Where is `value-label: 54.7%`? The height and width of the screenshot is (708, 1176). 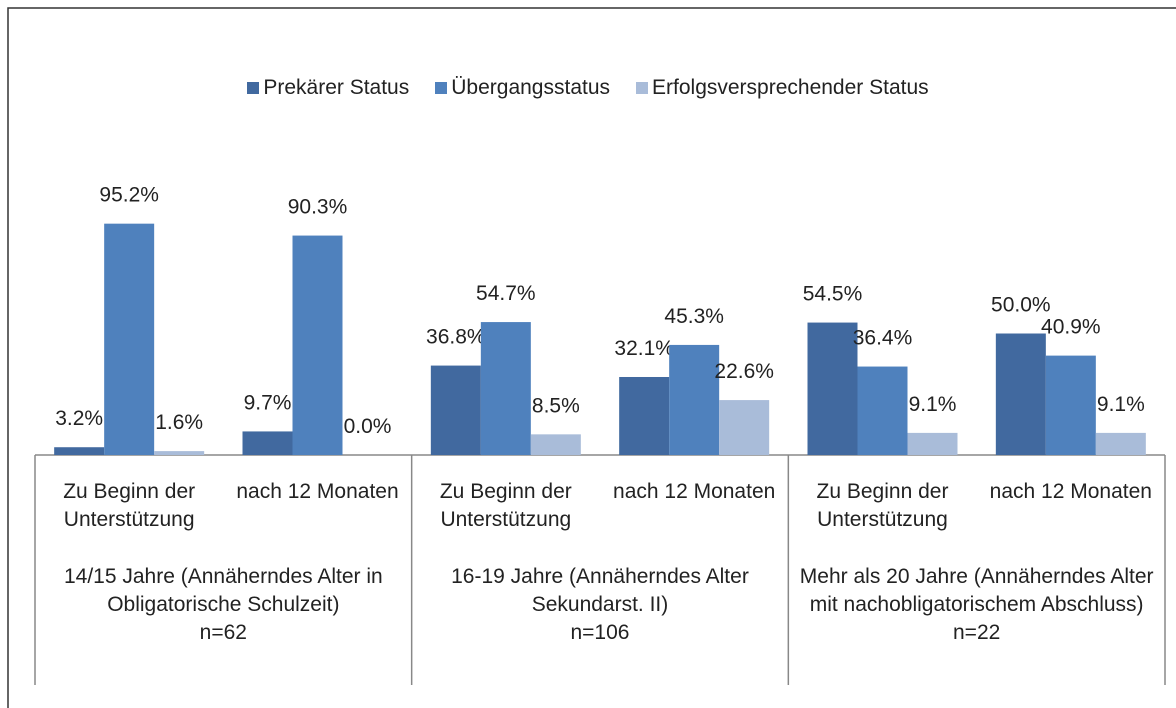
value-label: 54.7% is located at coordinates (506, 293).